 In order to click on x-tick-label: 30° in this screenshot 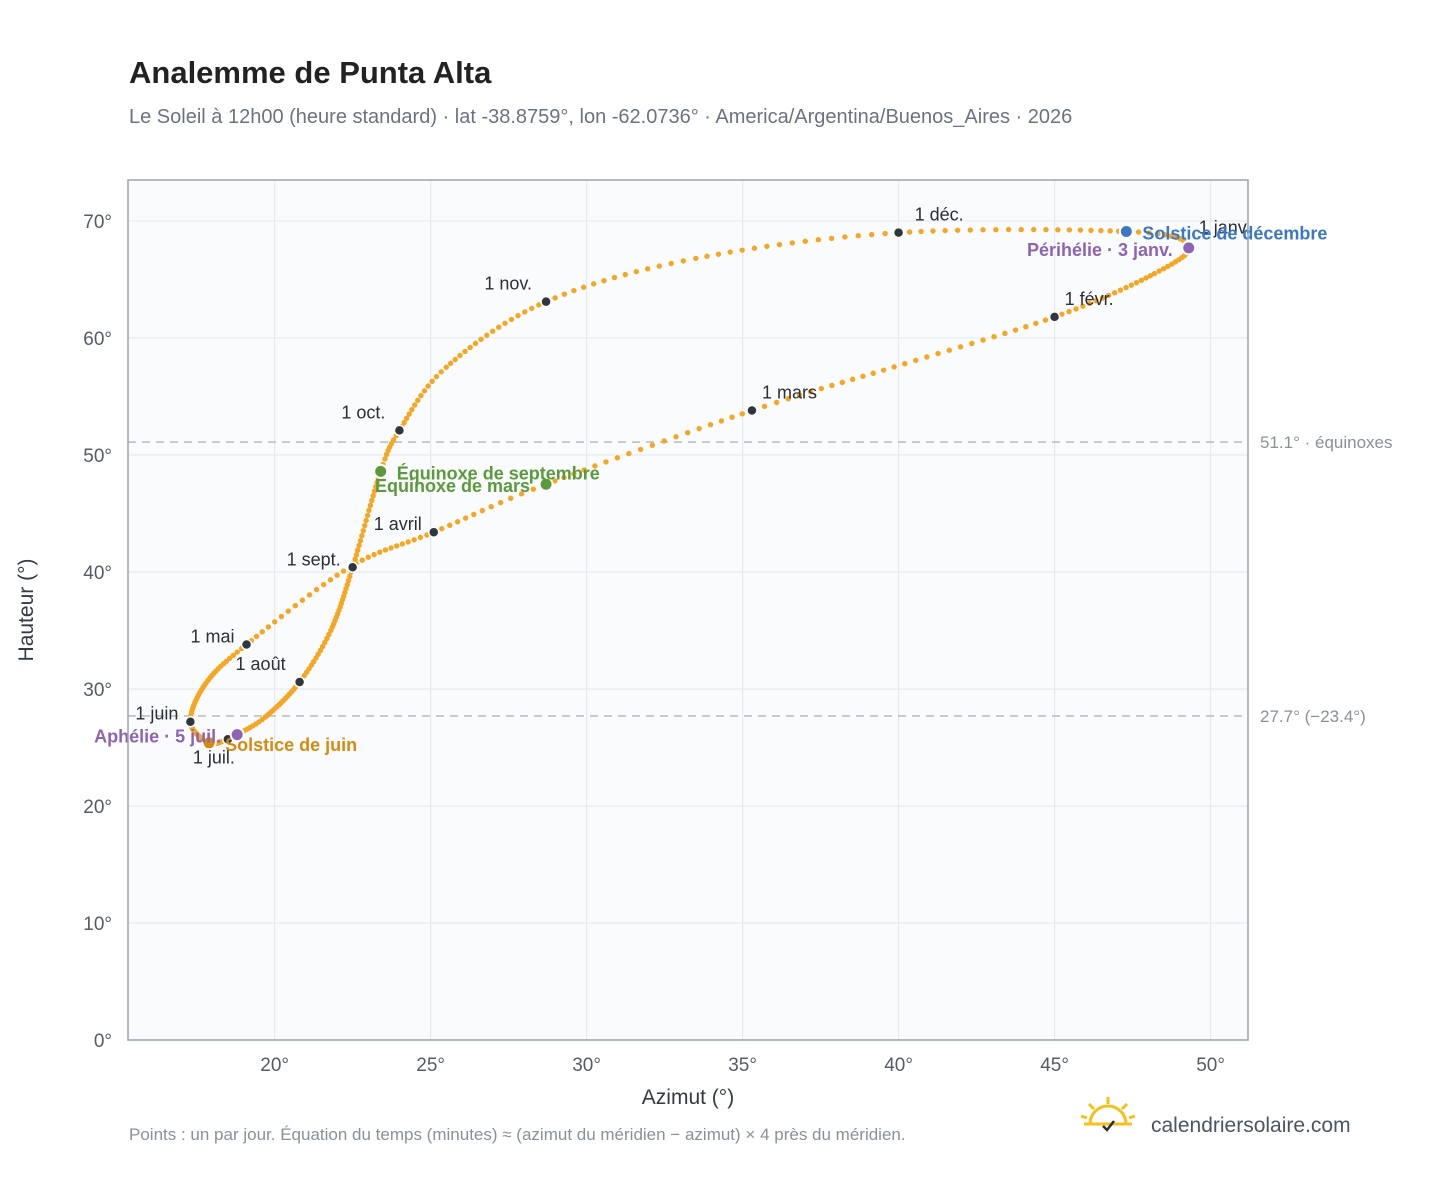, I will do `click(586, 1065)`.